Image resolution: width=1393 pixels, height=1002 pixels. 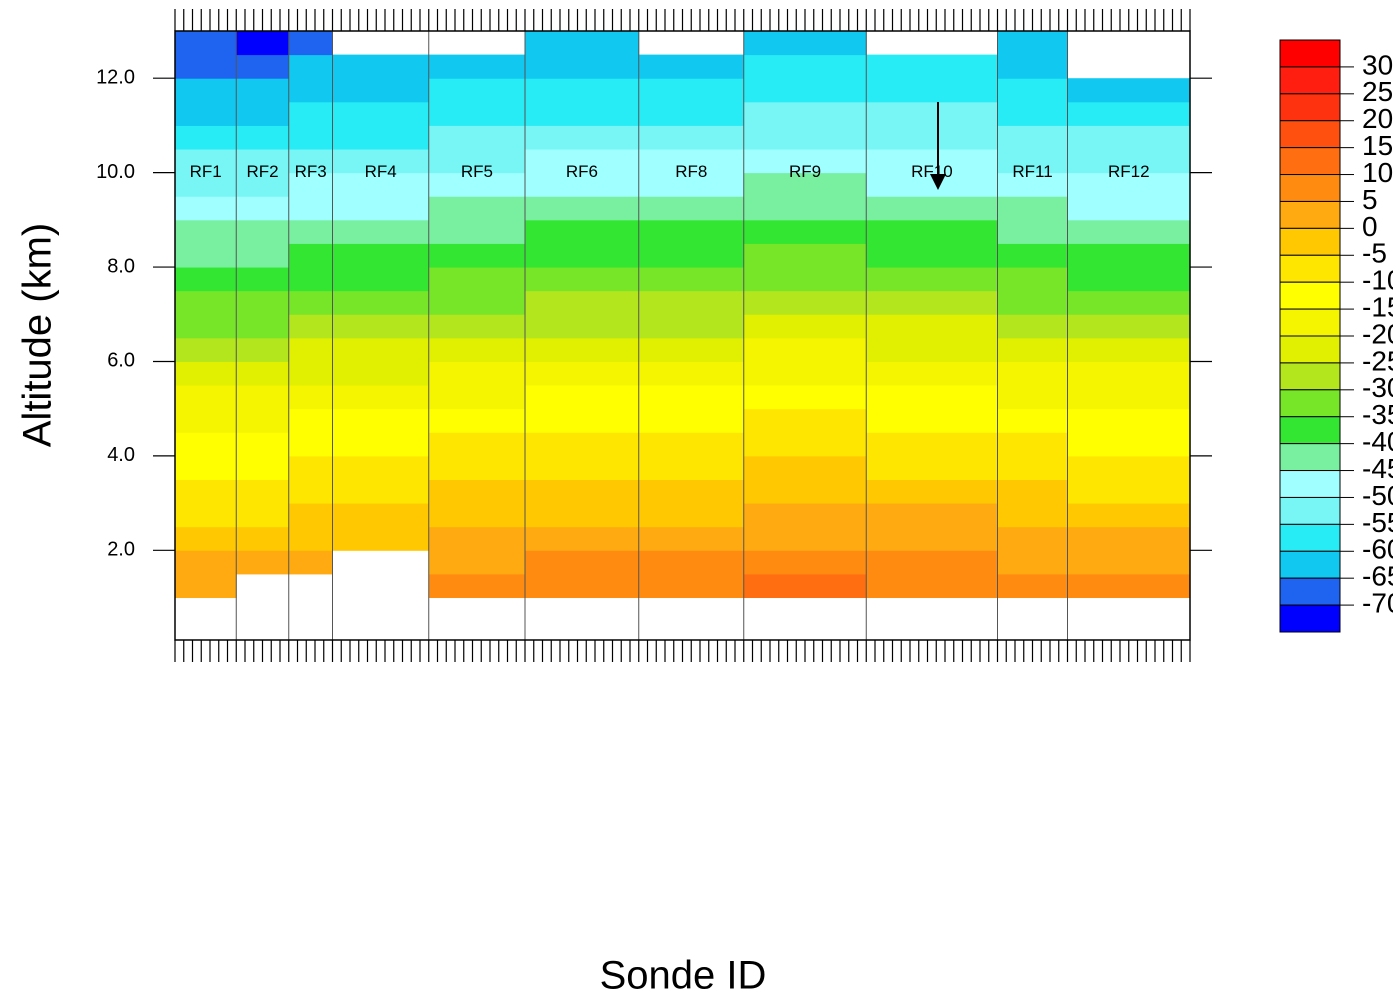 I want to click on y-axis-title: Altitude (km), so click(x=38, y=335).